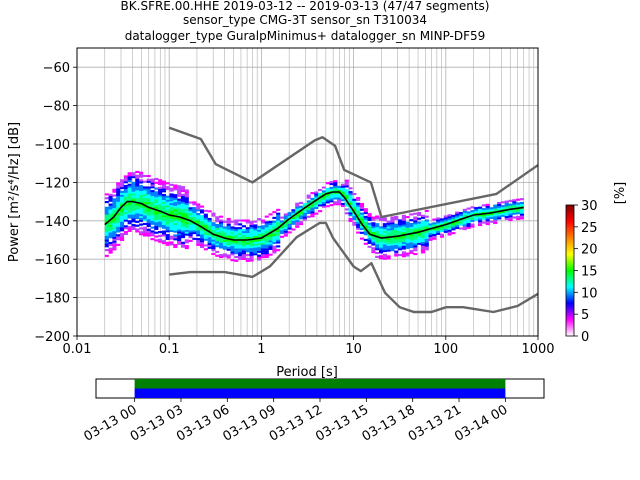  Describe the element at coordinates (589, 228) in the screenshot. I see `colorbar-tick-label: 25` at that location.